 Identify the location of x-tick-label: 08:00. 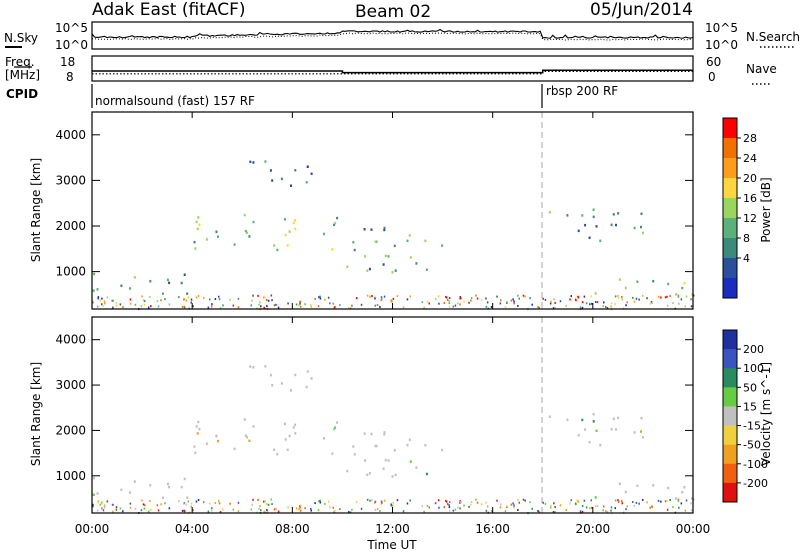
(292, 529).